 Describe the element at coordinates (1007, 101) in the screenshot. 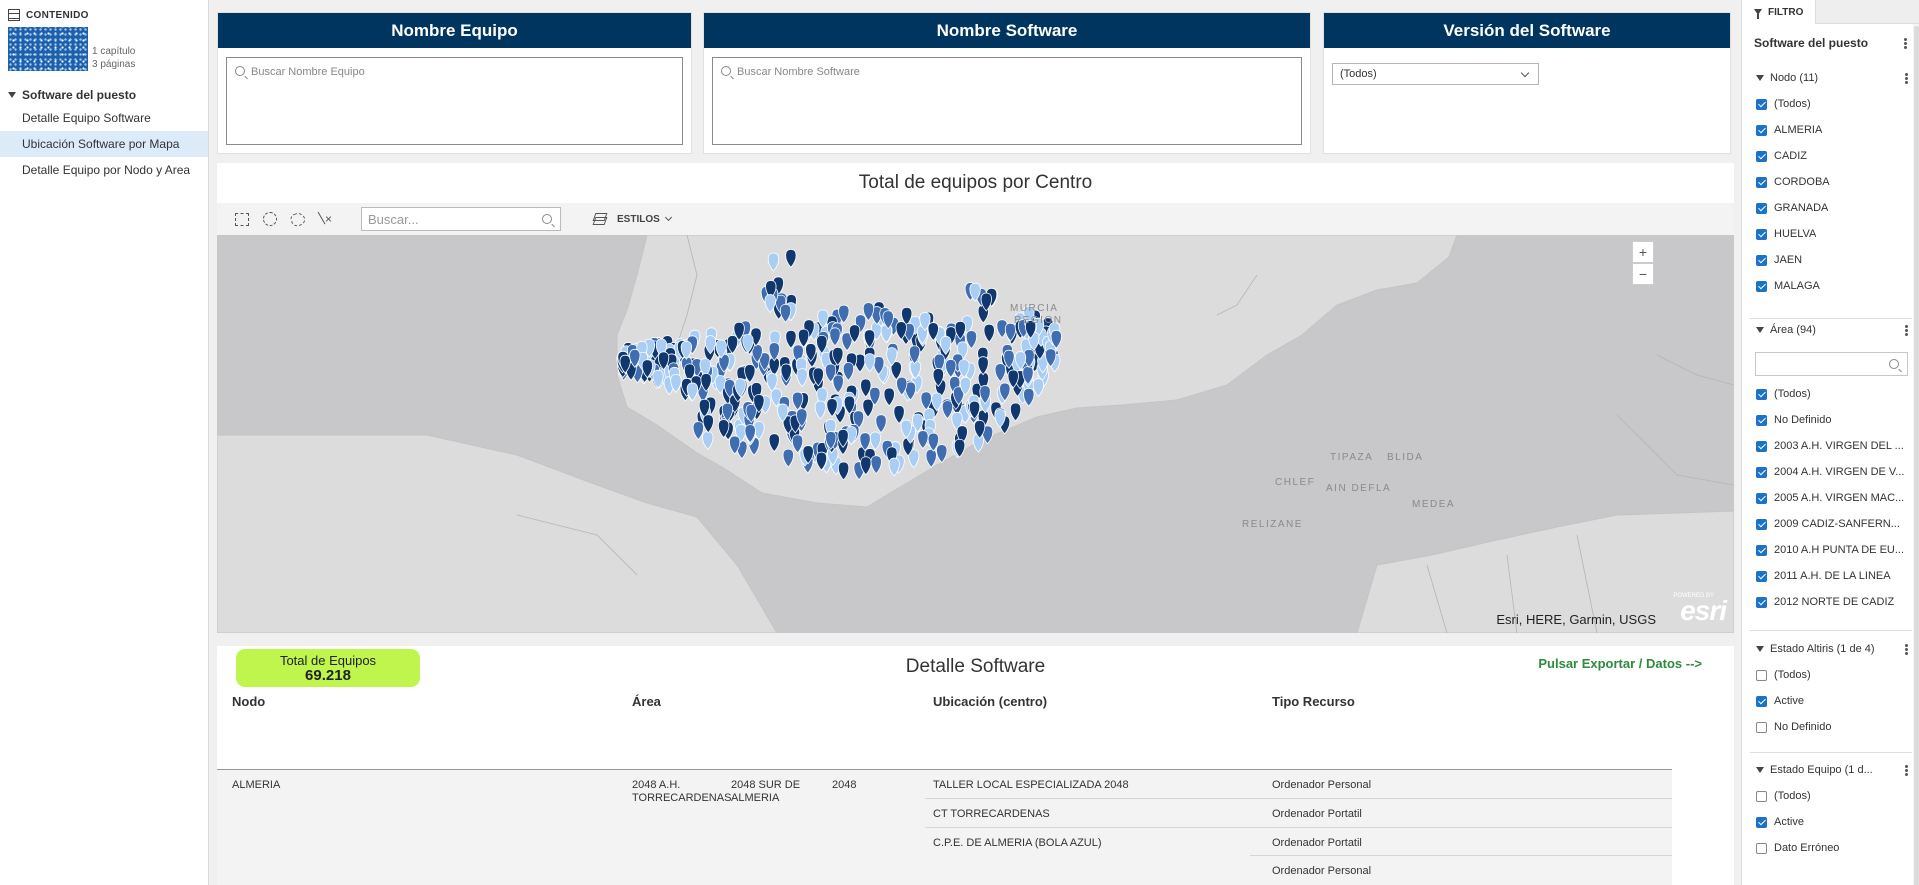

I see `software-search-input: Buscar Nombre Software` at that location.